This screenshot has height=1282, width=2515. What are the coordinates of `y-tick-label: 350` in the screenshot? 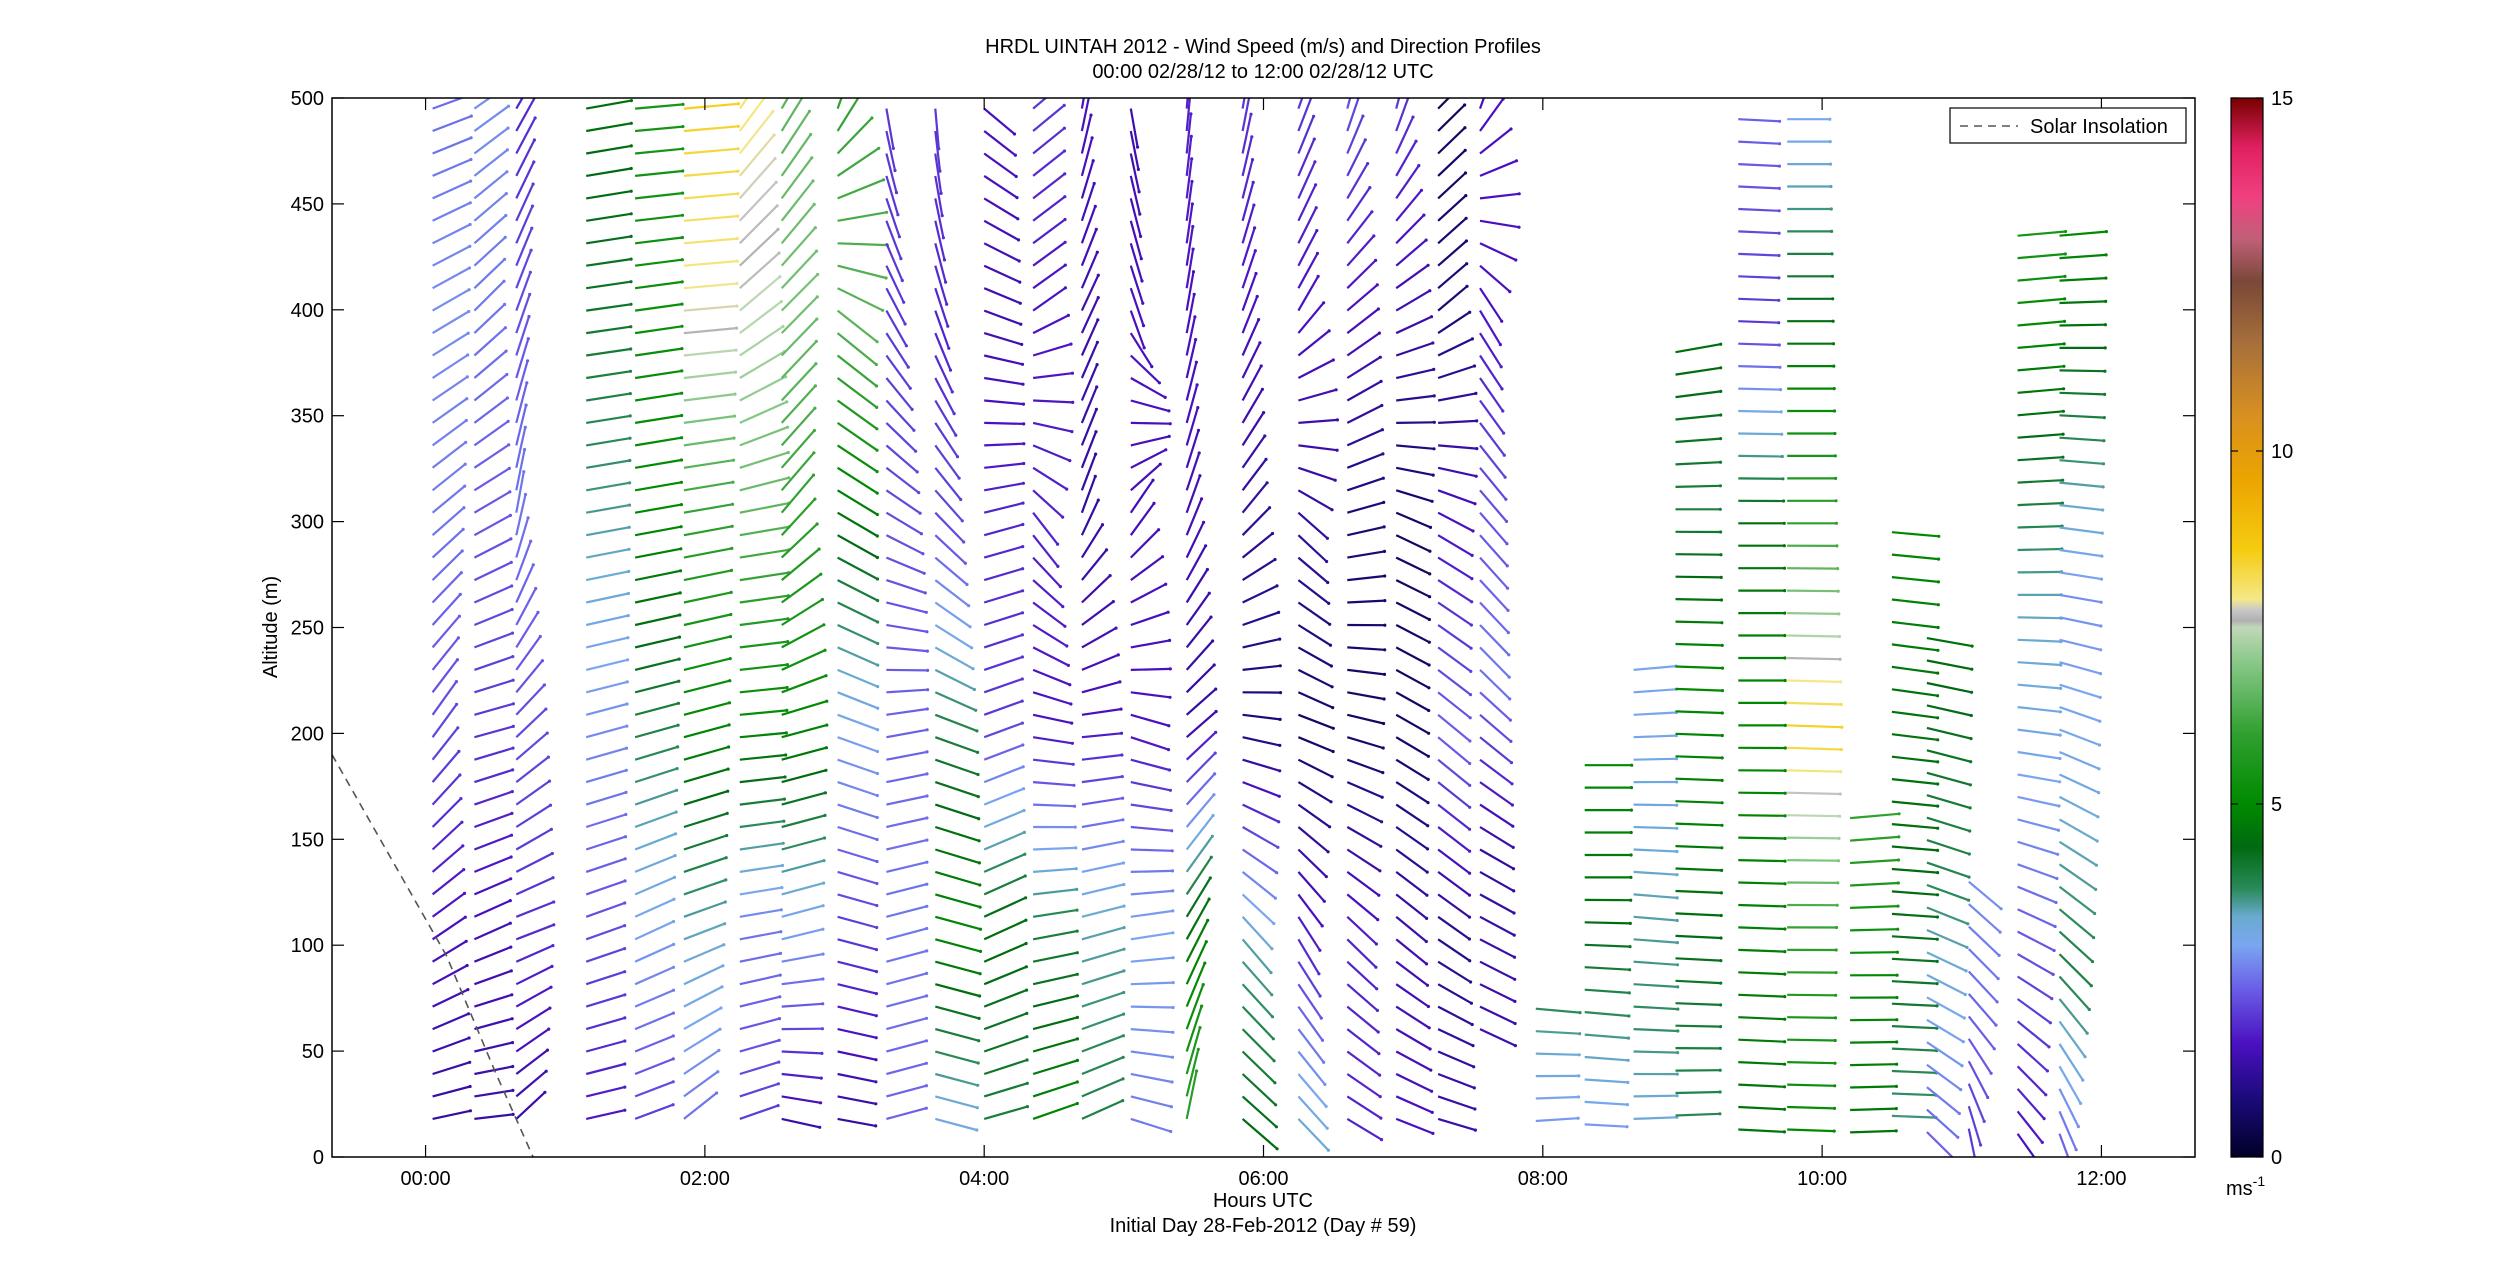 It's located at (307, 417).